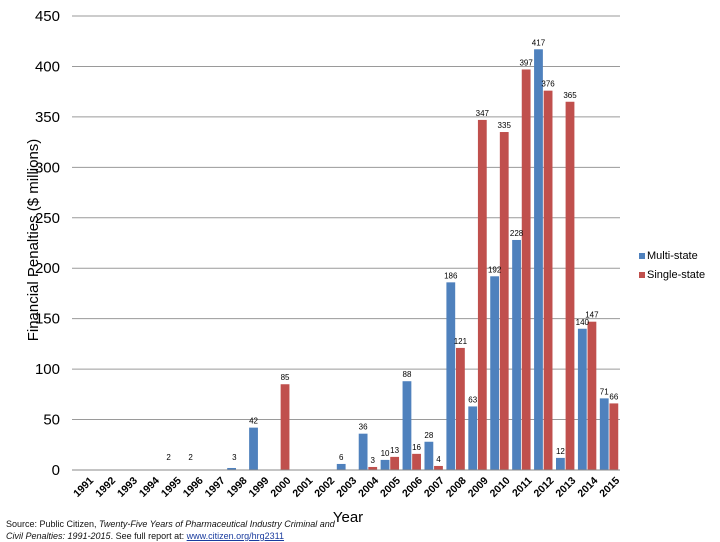  Describe the element at coordinates (495, 269) in the screenshot. I see `data-label: 192` at that location.